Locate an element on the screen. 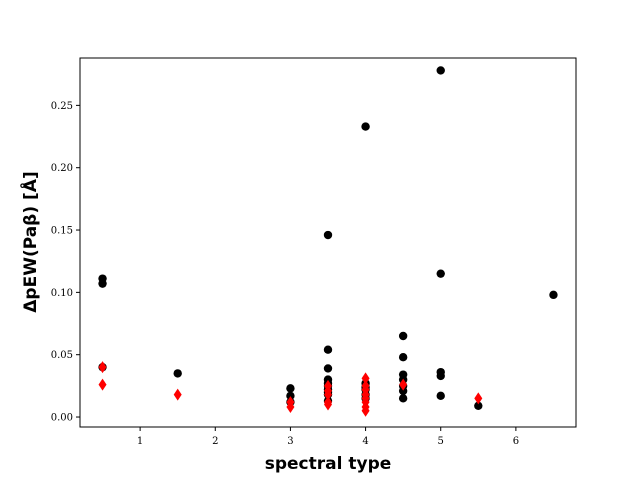  y-tick-label: 0.10 is located at coordinates (62, 293).